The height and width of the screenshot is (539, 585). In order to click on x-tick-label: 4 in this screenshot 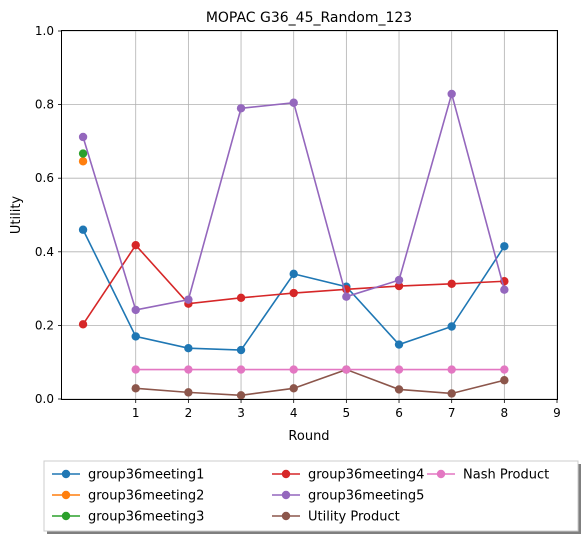, I will do `click(294, 413)`.